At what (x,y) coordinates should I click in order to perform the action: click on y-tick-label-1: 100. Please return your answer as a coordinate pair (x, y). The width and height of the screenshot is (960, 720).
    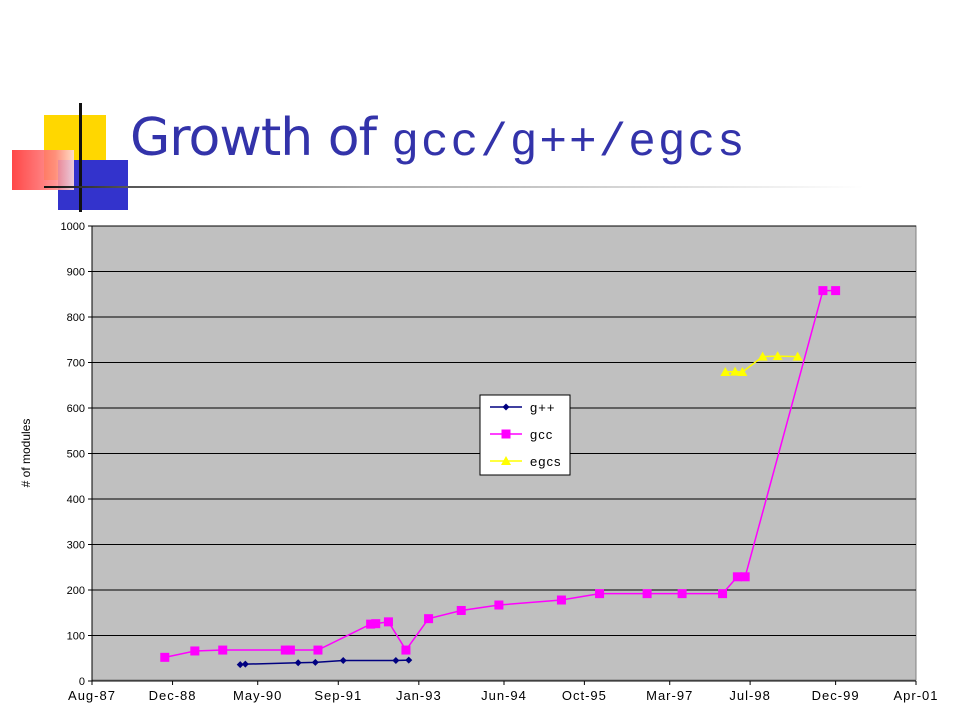
    Looking at the image, I should click on (76, 637).